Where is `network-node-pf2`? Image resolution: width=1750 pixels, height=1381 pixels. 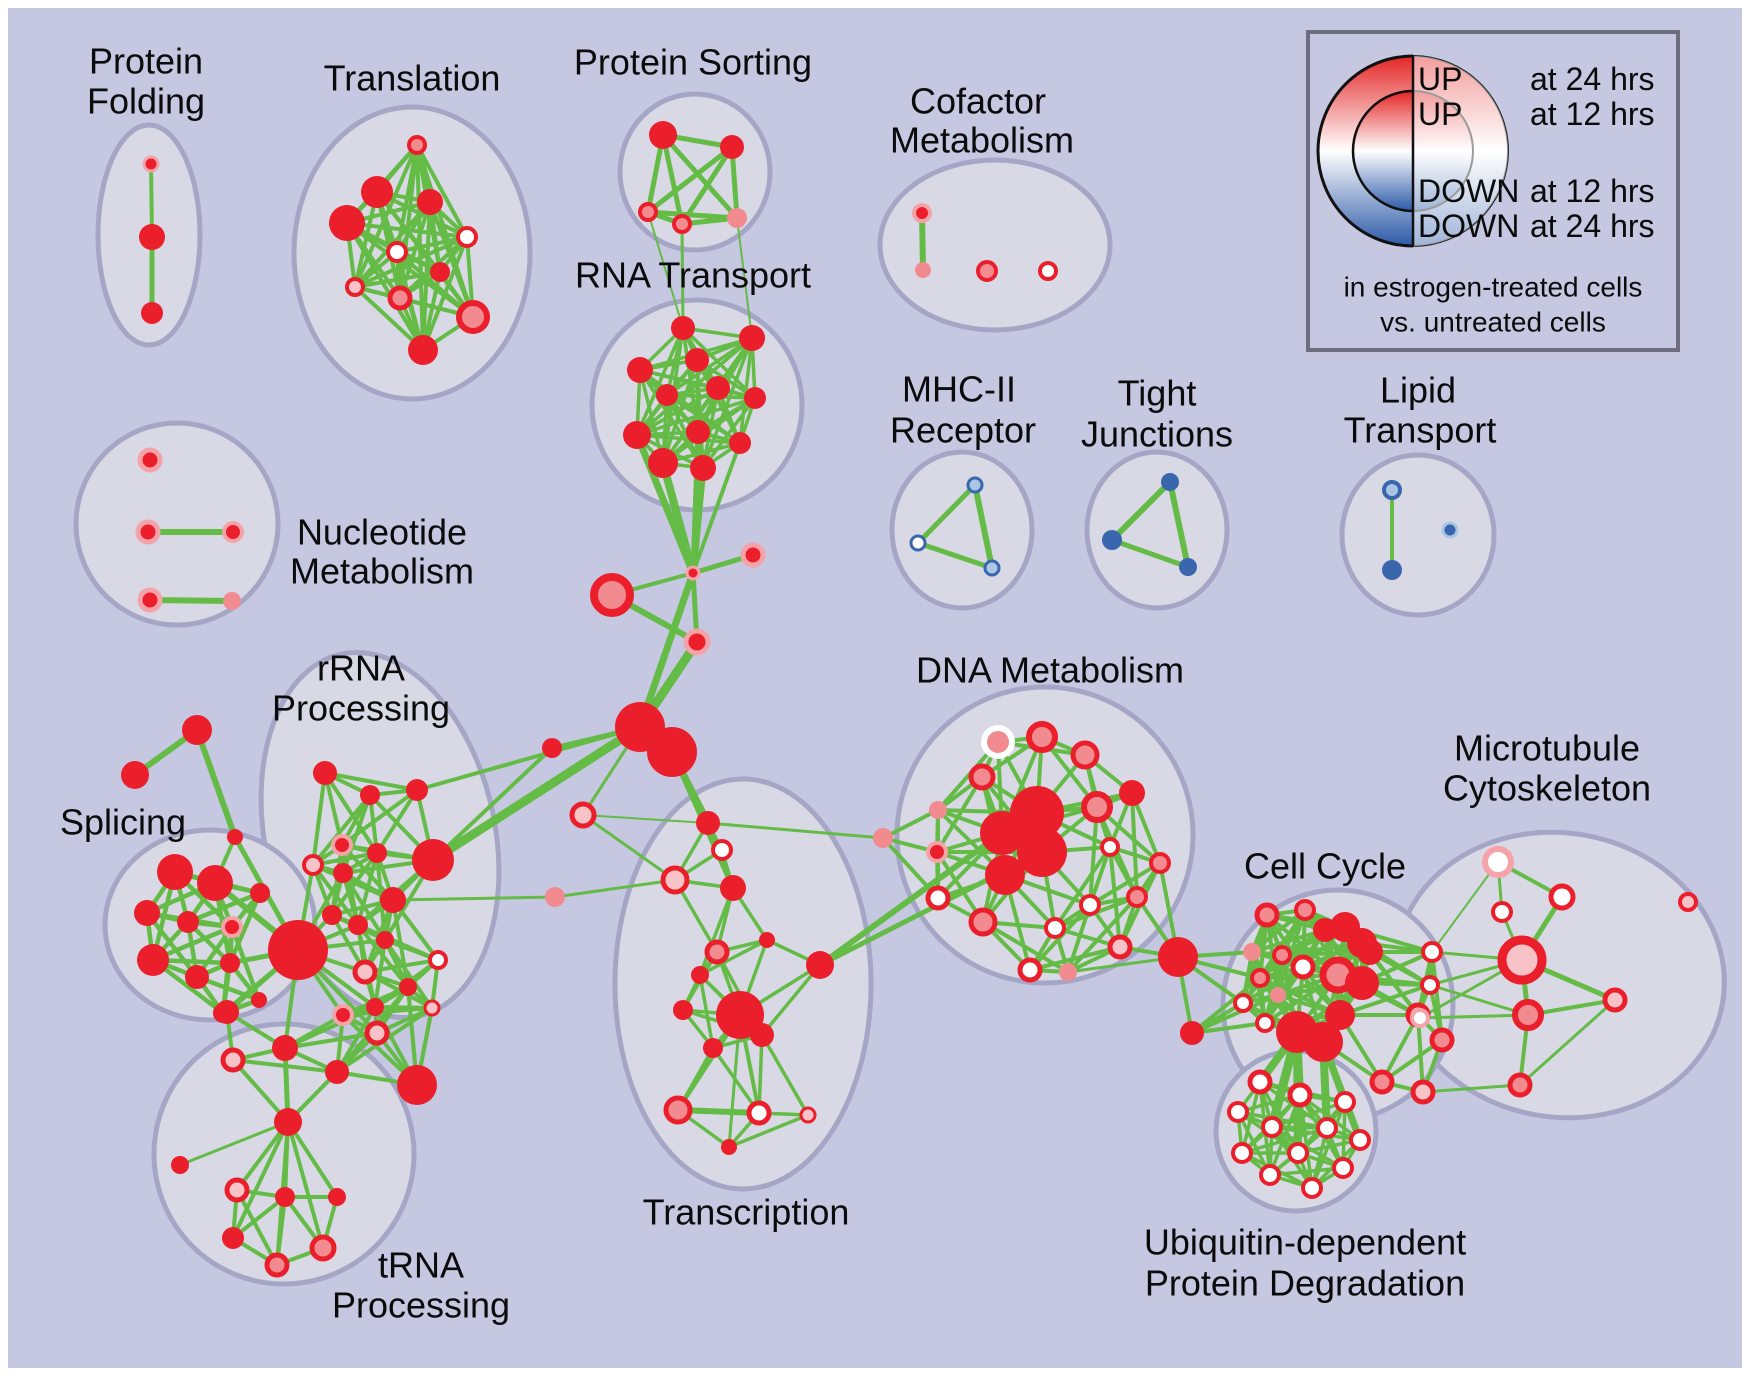
network-node-pf2 is located at coordinates (152, 237).